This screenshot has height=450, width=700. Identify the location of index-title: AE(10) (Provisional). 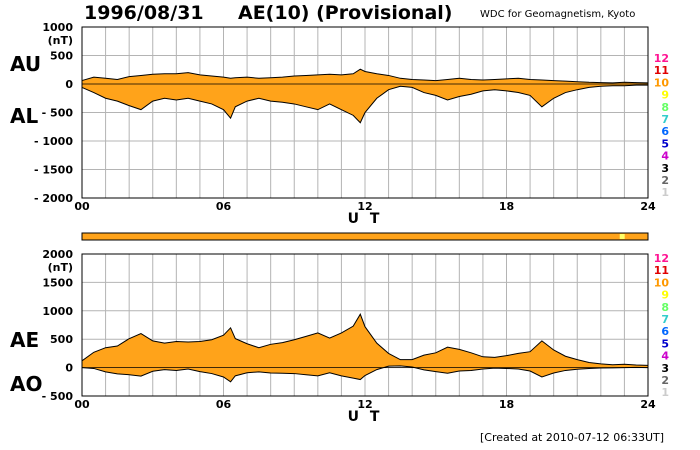
(345, 13).